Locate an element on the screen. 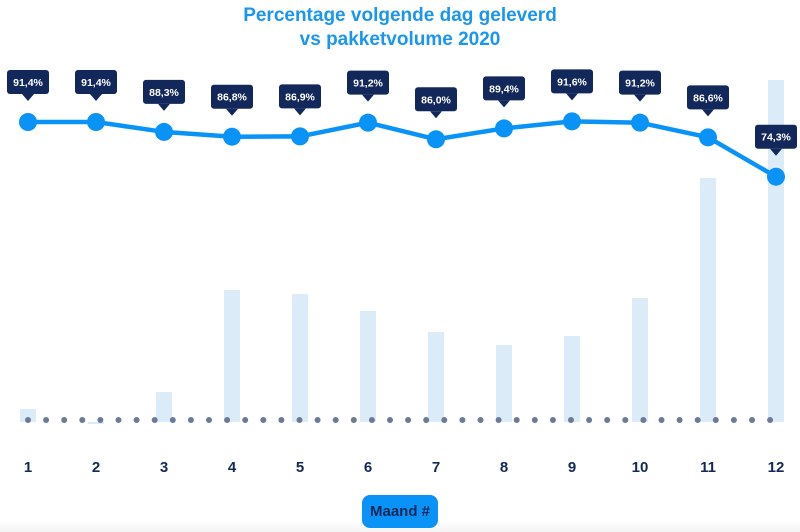  data-label: 89,4% is located at coordinates (504, 89).